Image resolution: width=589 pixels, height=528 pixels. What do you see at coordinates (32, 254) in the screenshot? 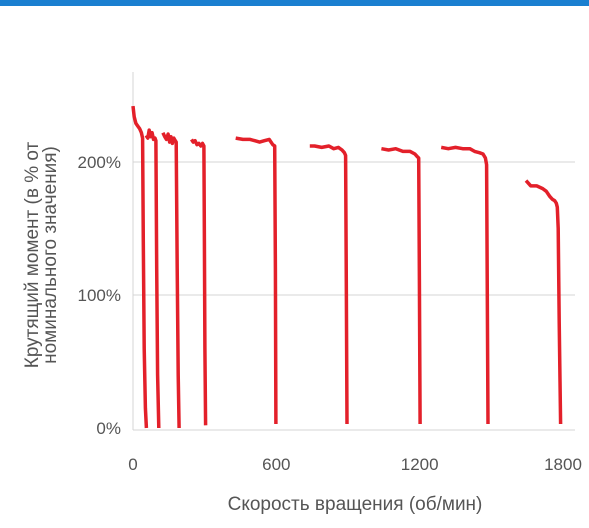
I see `y-axis-title-line-1: Крутящий момент (в % от` at bounding box center [32, 254].